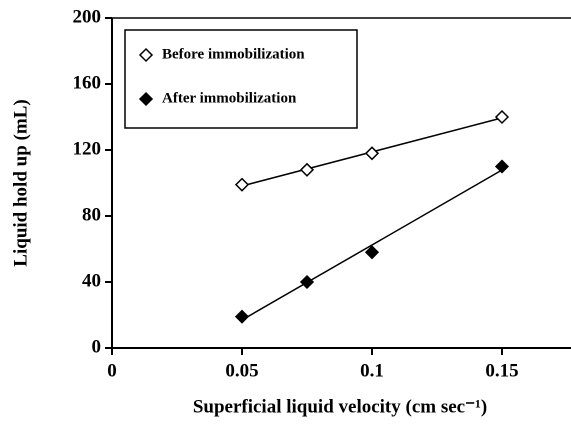  I want to click on legend-box, so click(241, 79).